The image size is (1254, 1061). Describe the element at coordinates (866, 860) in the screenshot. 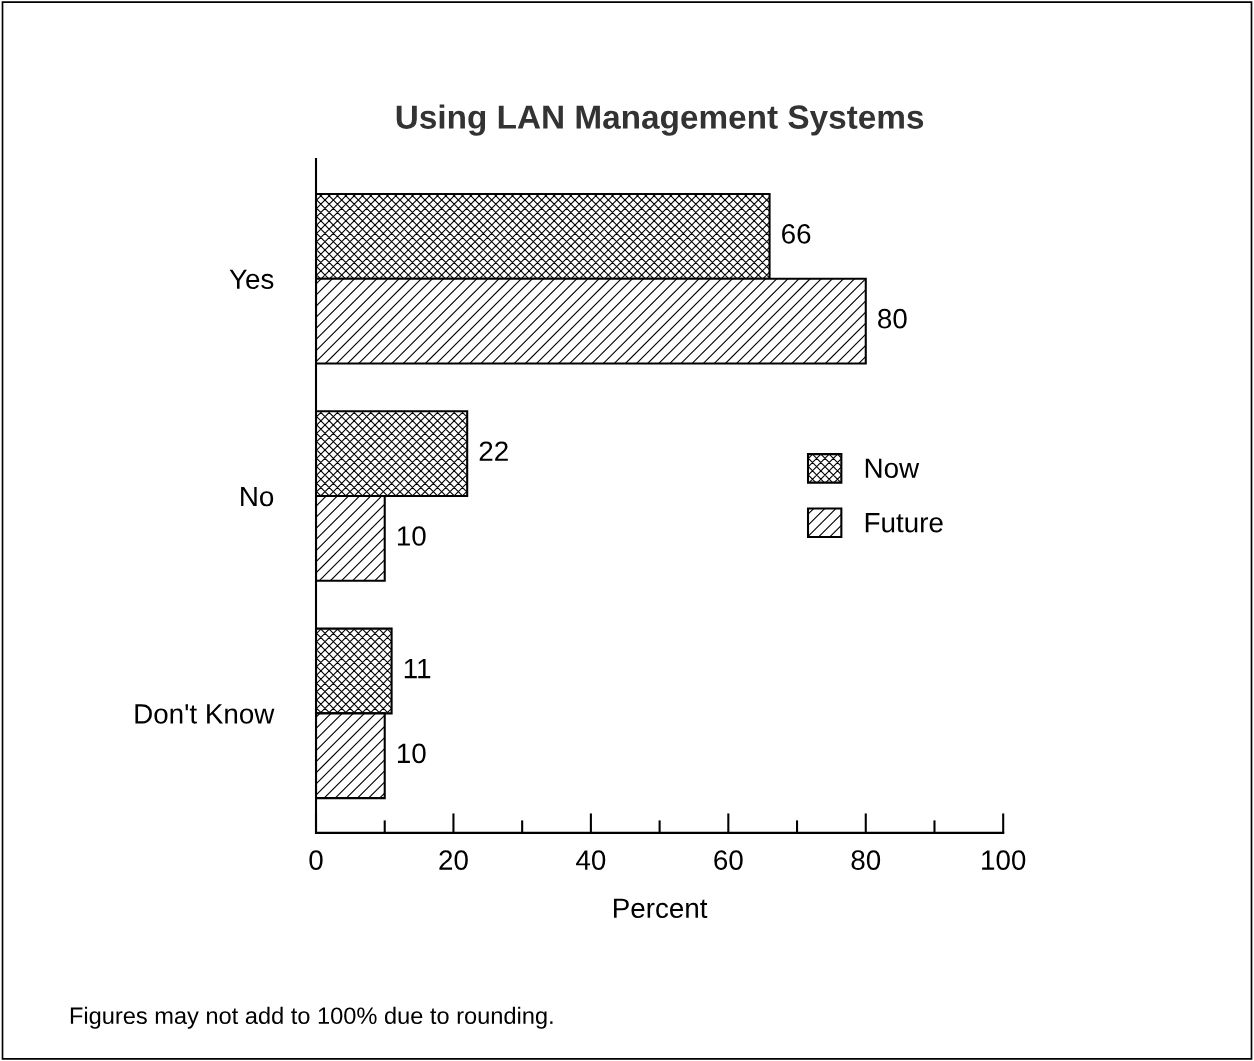

I see `x-tick-label: 80` at that location.